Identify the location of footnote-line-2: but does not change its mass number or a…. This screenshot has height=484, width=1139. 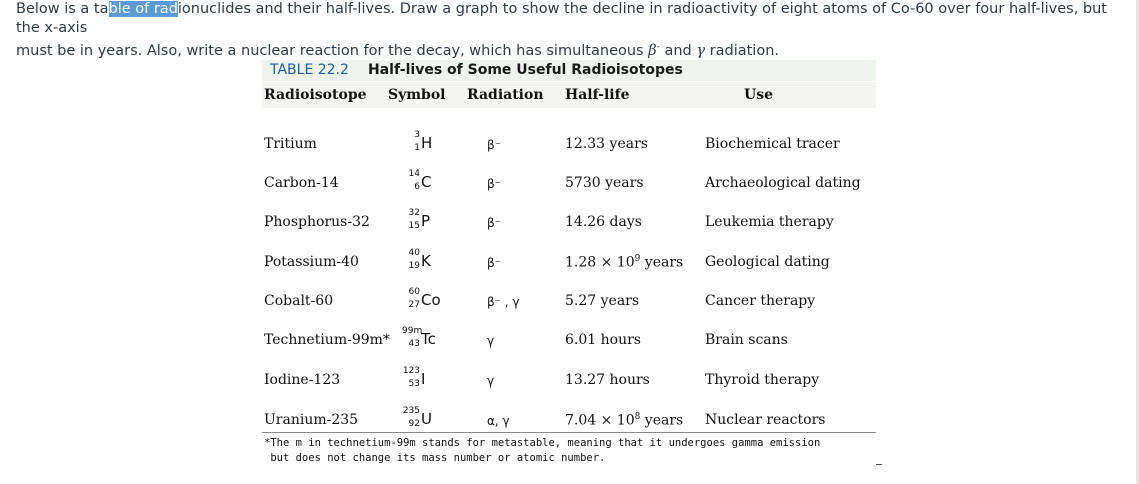
(435, 458).